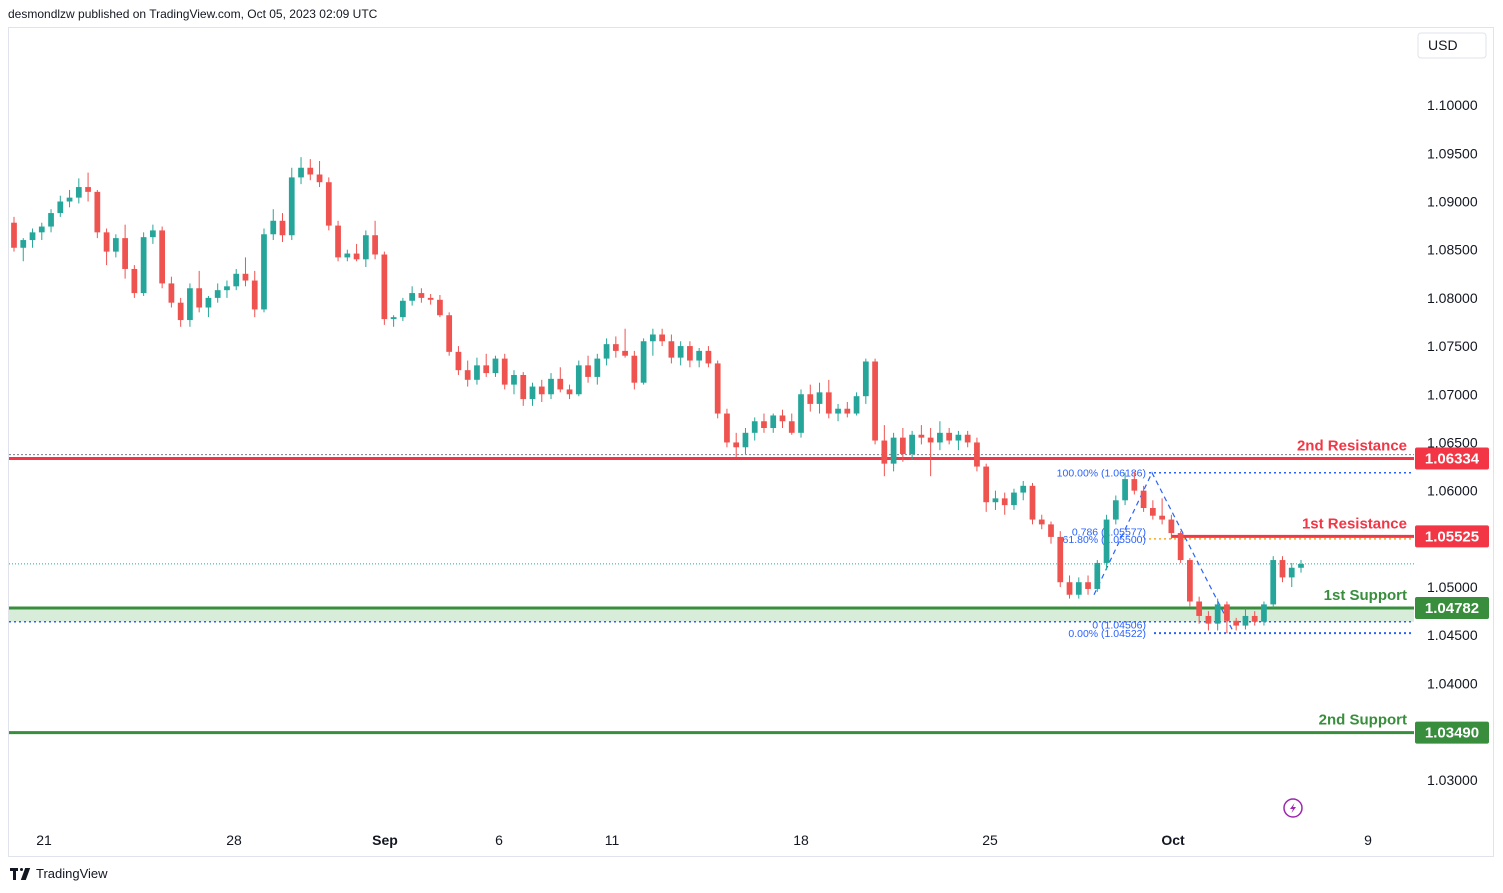  I want to click on currency-badge-box, so click(1452, 45).